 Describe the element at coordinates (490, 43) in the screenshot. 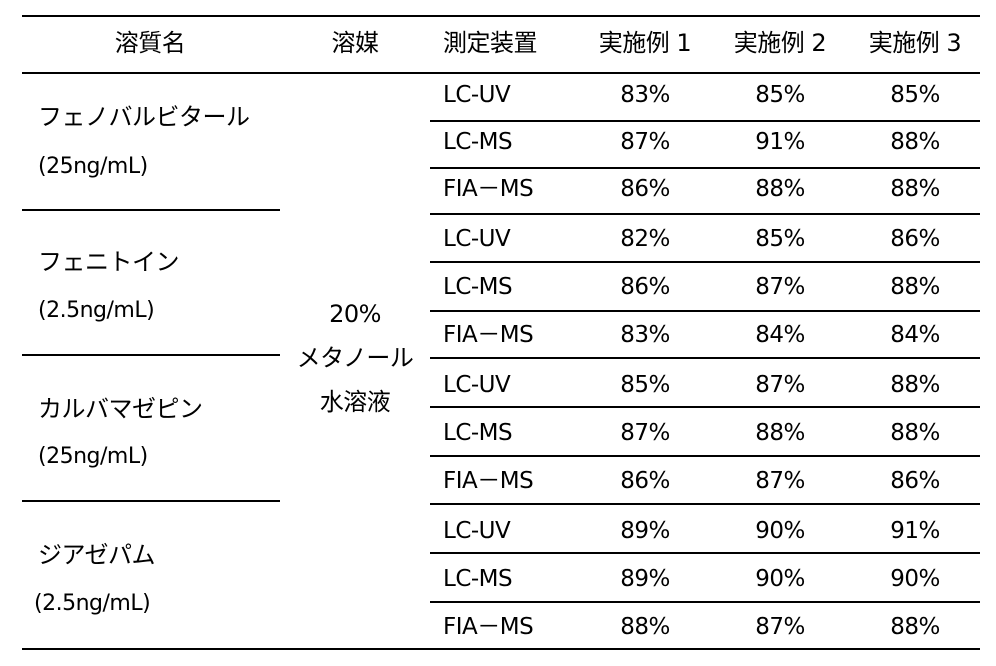

I see `header-device: 測定装置` at that location.